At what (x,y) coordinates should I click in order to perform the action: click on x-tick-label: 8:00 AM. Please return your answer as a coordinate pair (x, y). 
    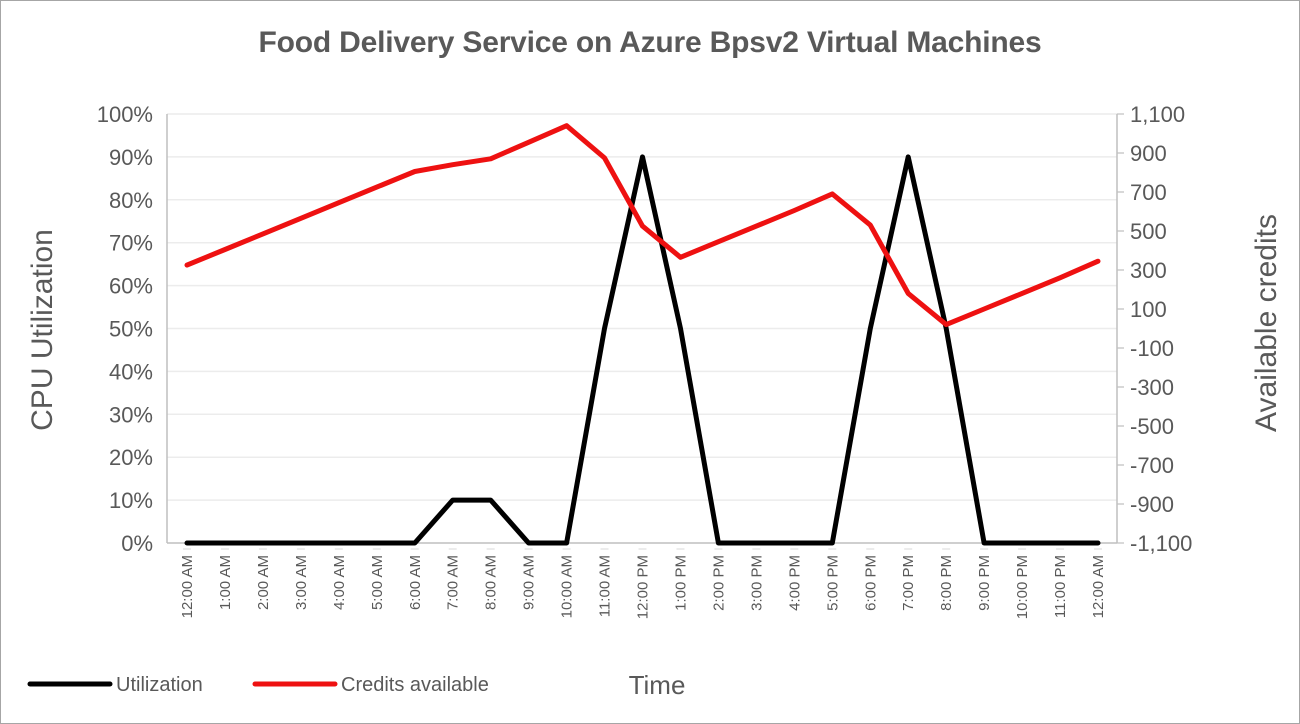
    Looking at the image, I should click on (491, 582).